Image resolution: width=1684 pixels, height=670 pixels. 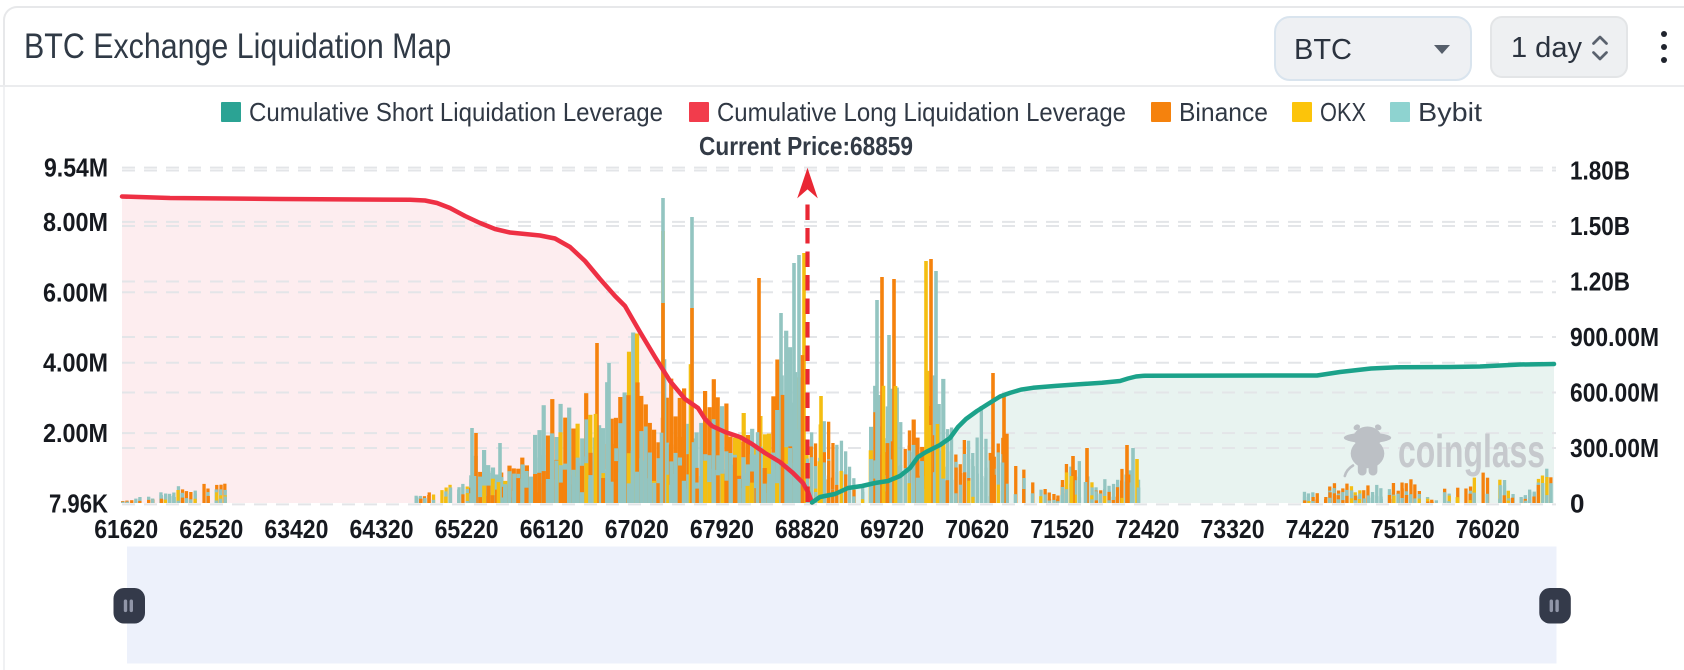 I want to click on svg-text: 76020, so click(x=1488, y=529).